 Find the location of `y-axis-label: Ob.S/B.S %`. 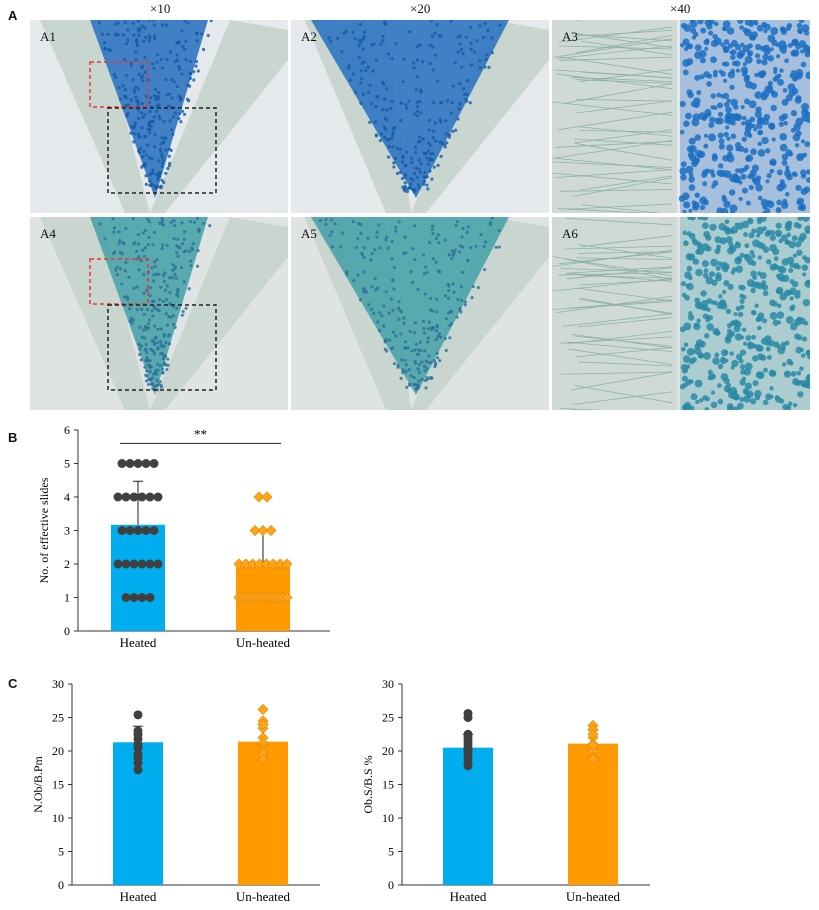

y-axis-label: Ob.S/B.S % is located at coordinates (368, 784).